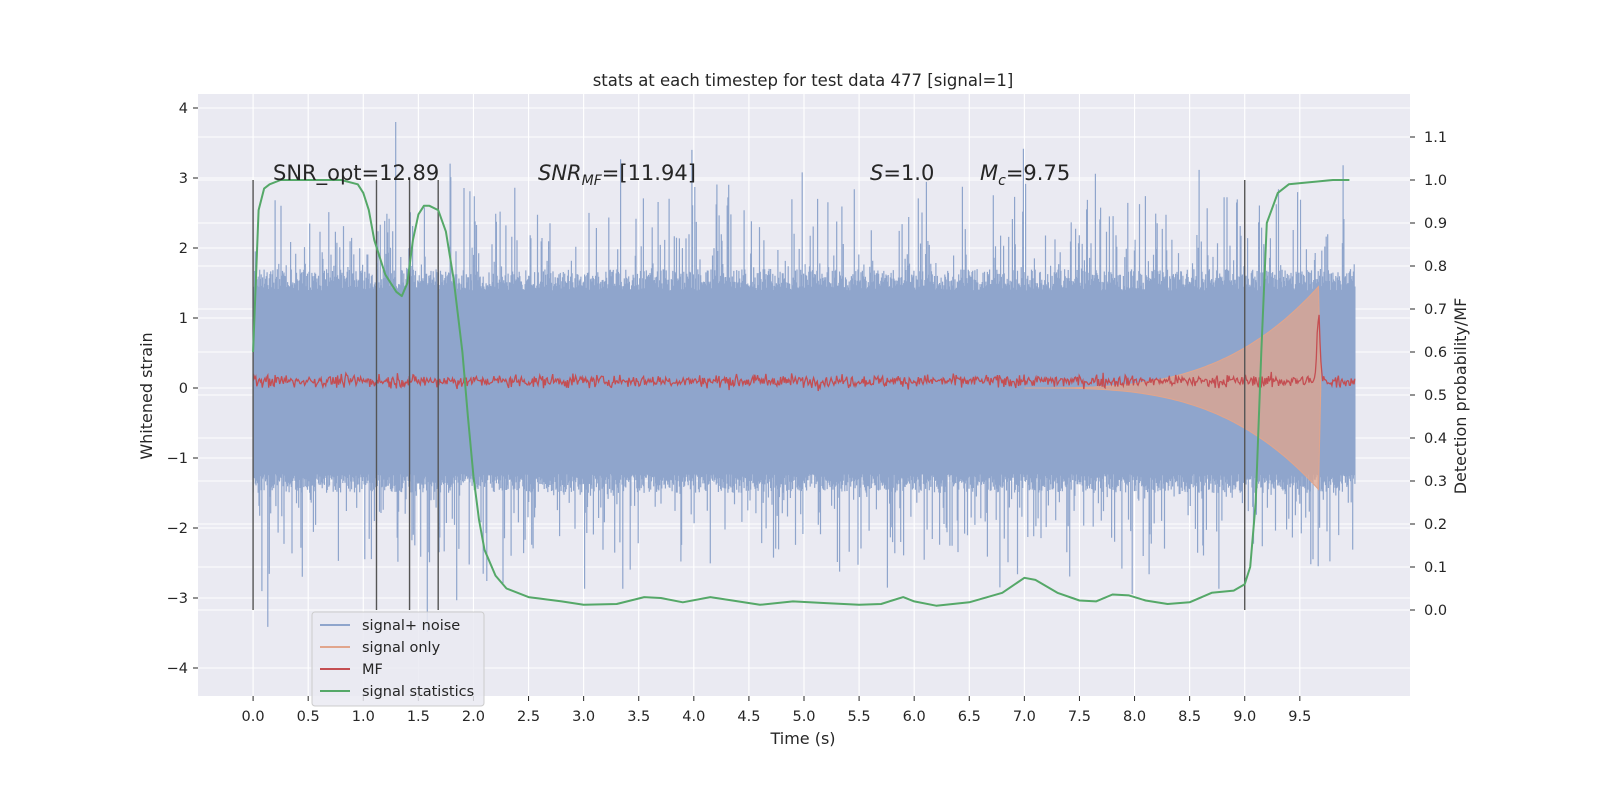 The height and width of the screenshot is (800, 1600). I want to click on annotation-snr-mf: SNRMF=[11.94], so click(617, 175).